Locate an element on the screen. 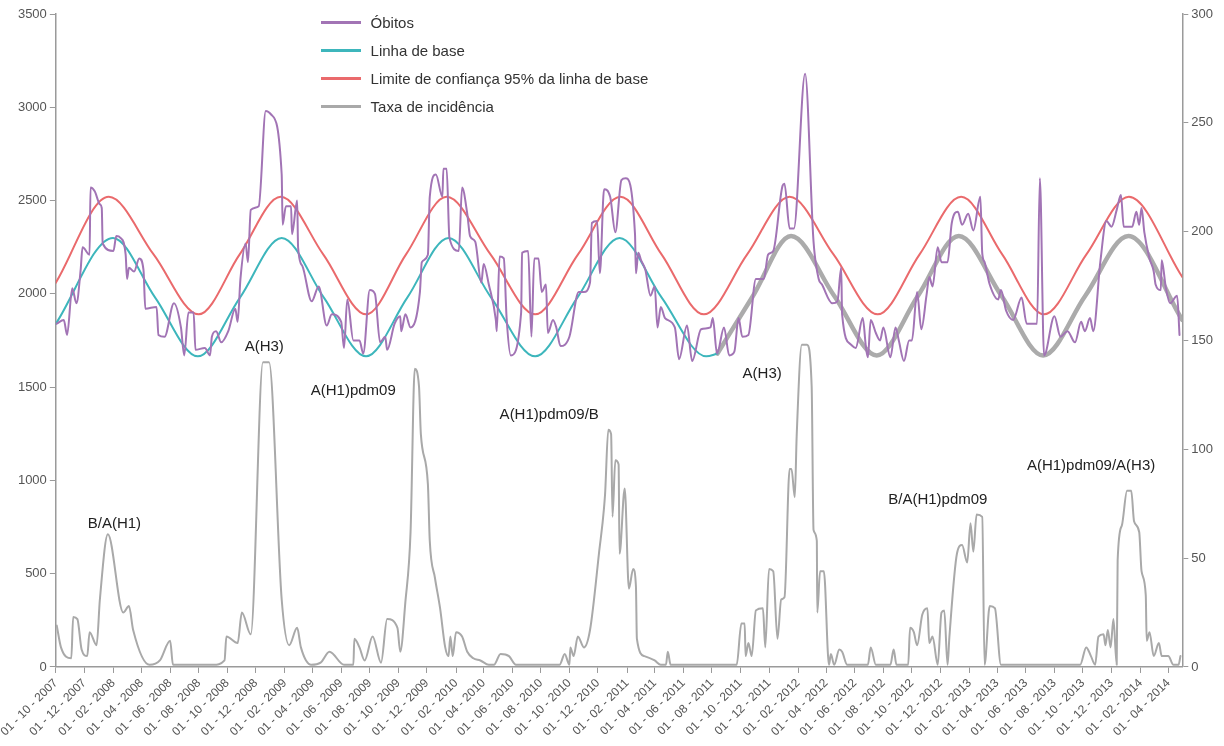  annotation: A(H1)pdm09/A(H3) is located at coordinates (1091, 464).